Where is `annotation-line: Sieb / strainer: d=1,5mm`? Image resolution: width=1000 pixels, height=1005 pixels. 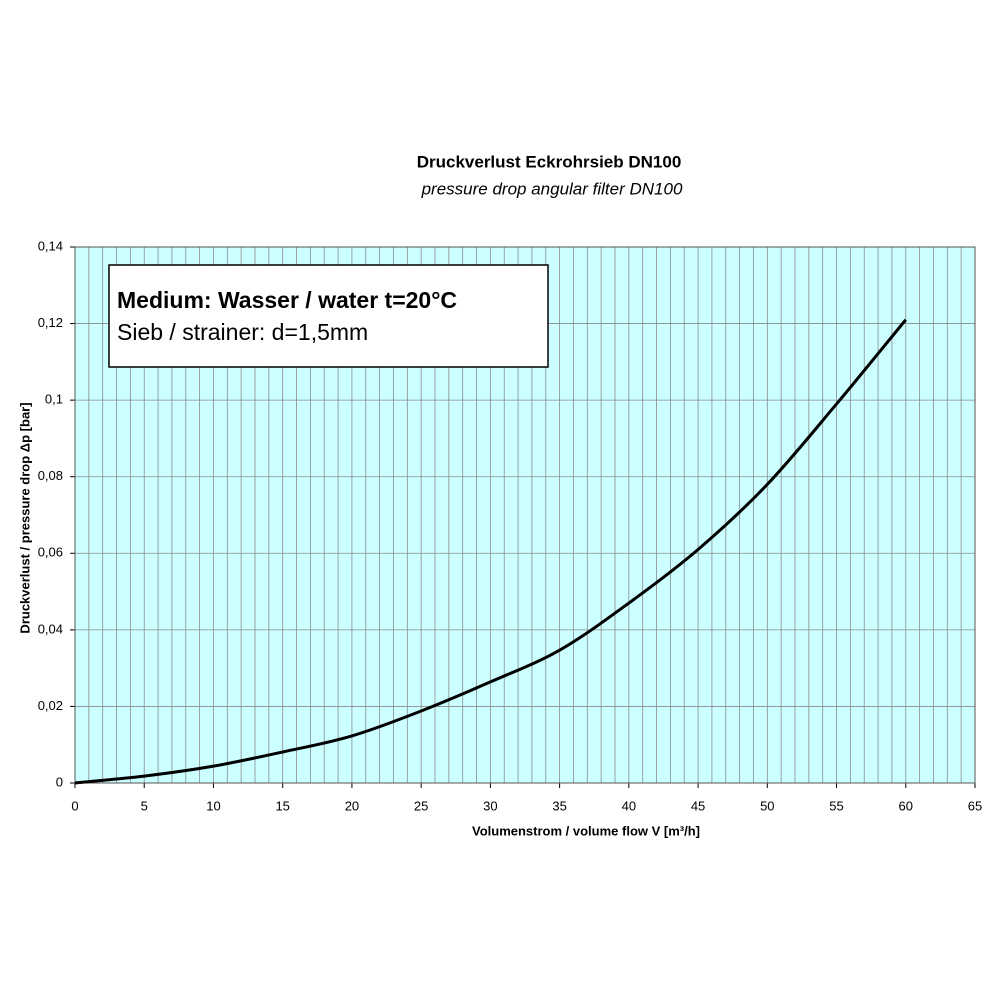 annotation-line: Sieb / strainer: d=1,5mm is located at coordinates (242, 332).